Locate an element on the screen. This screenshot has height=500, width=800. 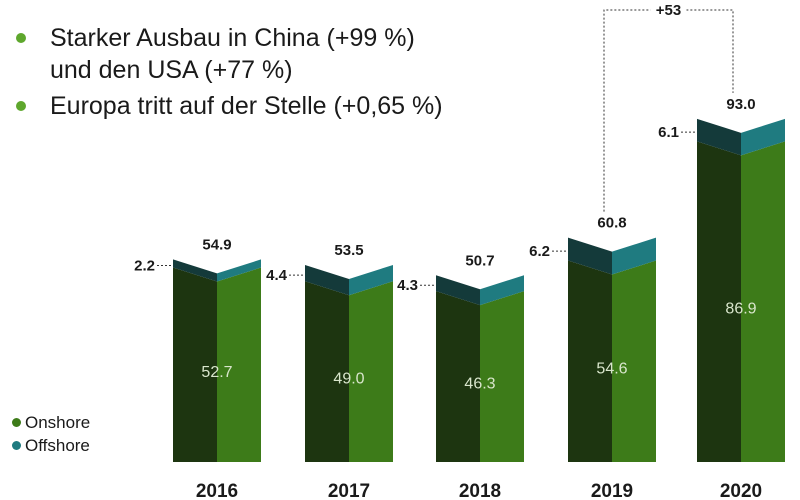
difference-annotation-label: +53 is located at coordinates (668, 10).